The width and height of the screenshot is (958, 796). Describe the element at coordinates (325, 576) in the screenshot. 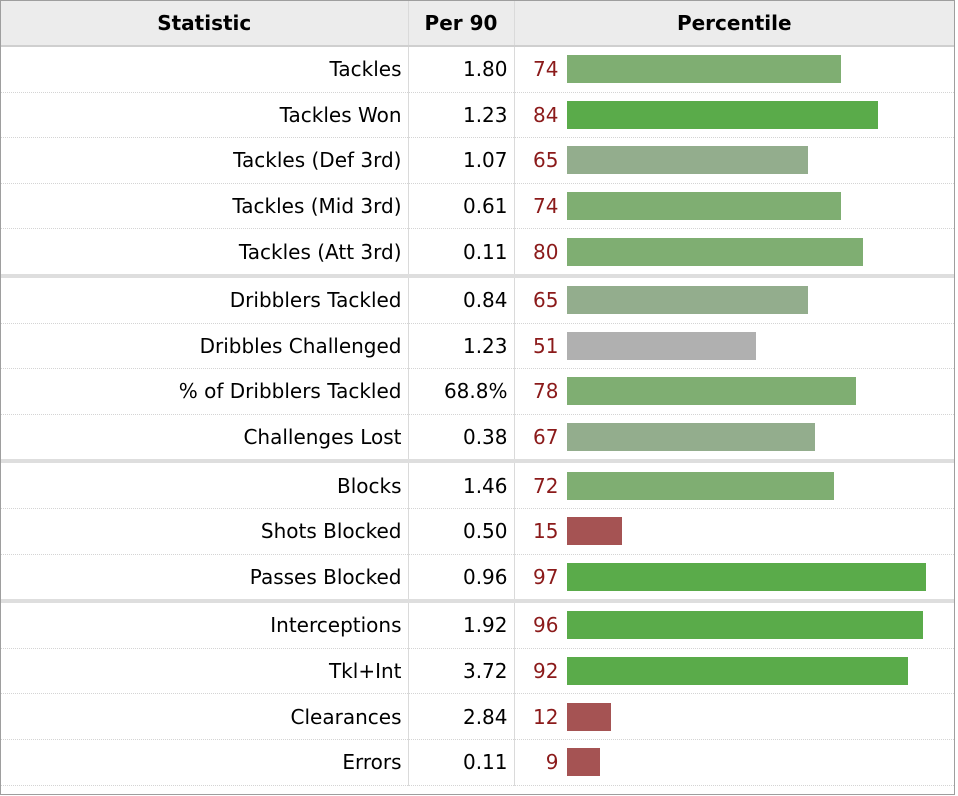

I see `stat-label: Passes Blocked` at that location.